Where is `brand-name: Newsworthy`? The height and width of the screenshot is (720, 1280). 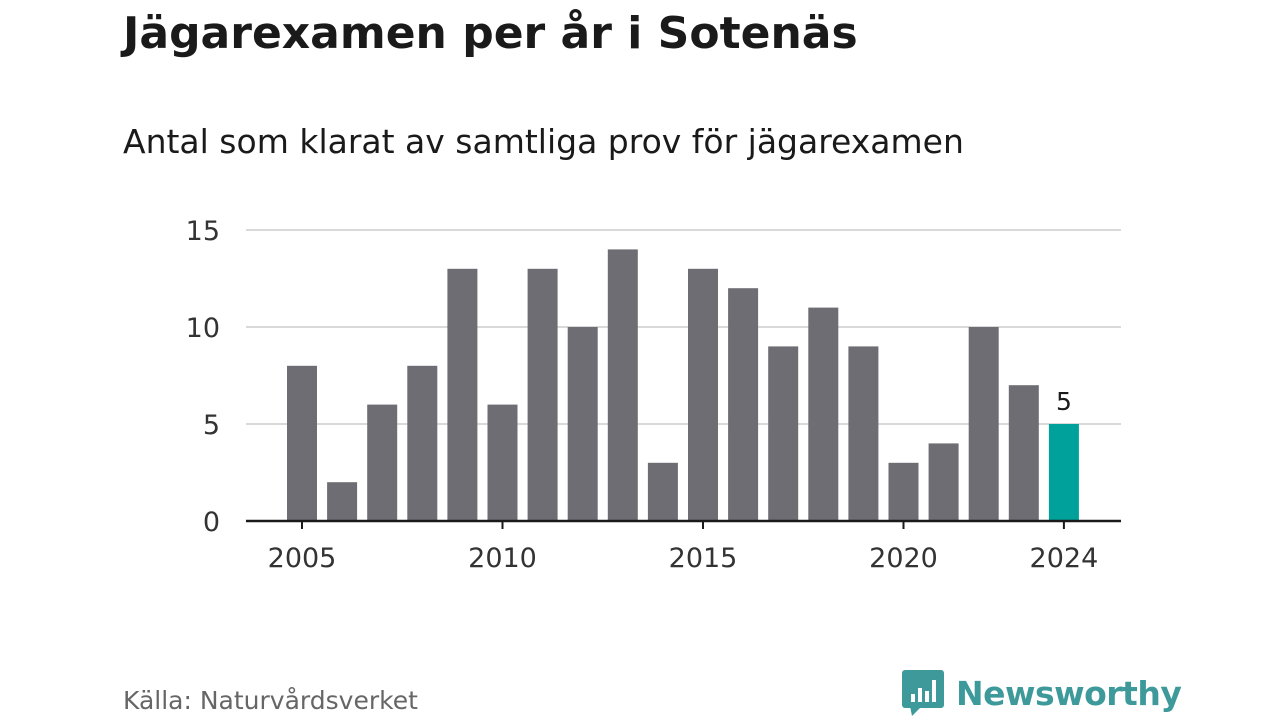 brand-name: Newsworthy is located at coordinates (1069, 693).